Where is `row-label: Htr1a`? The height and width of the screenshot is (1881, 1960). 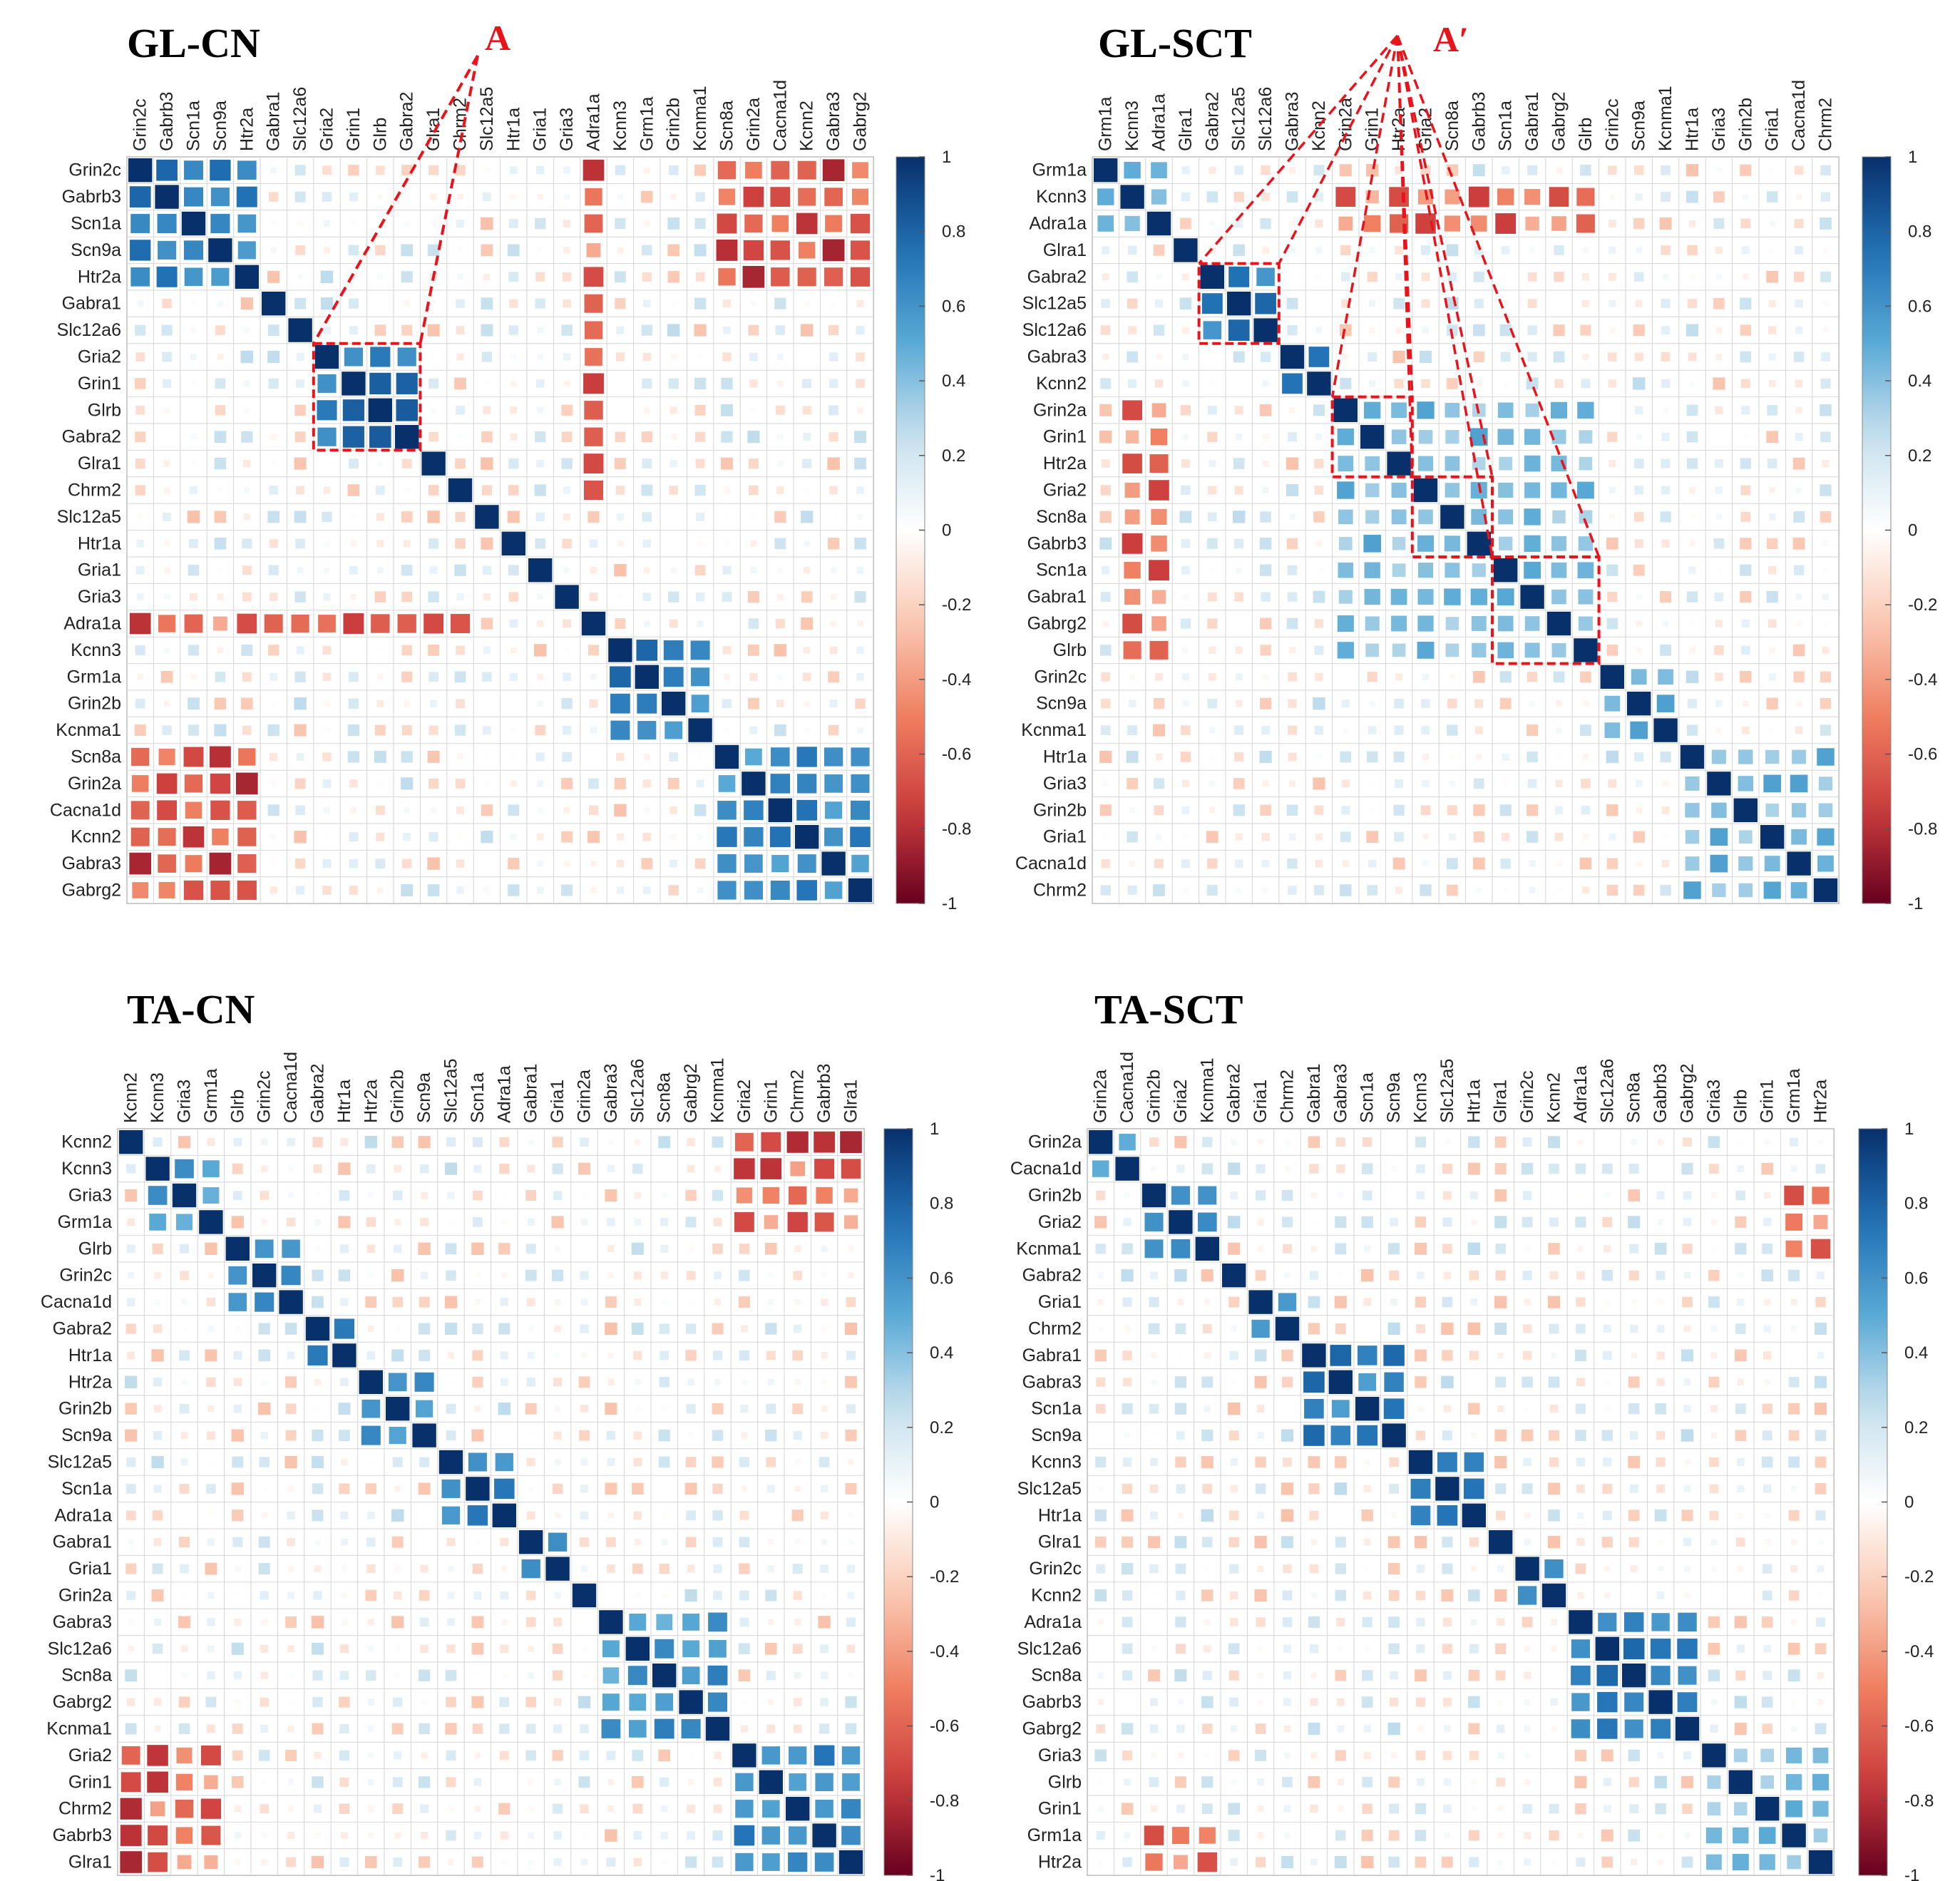
row-label: Htr1a is located at coordinates (90, 1355).